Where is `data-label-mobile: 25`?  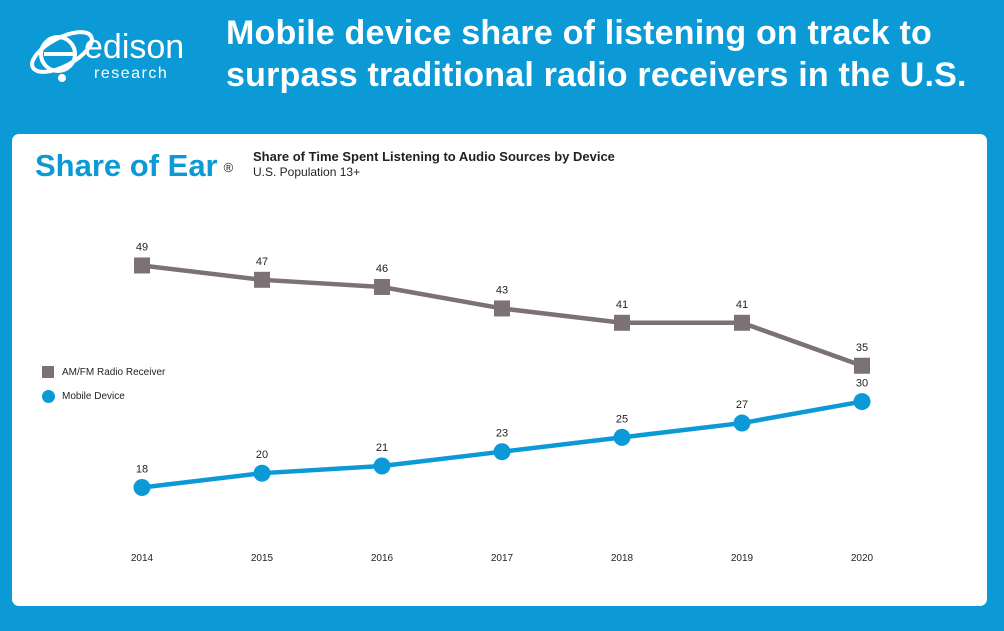 data-label-mobile: 25 is located at coordinates (622, 419).